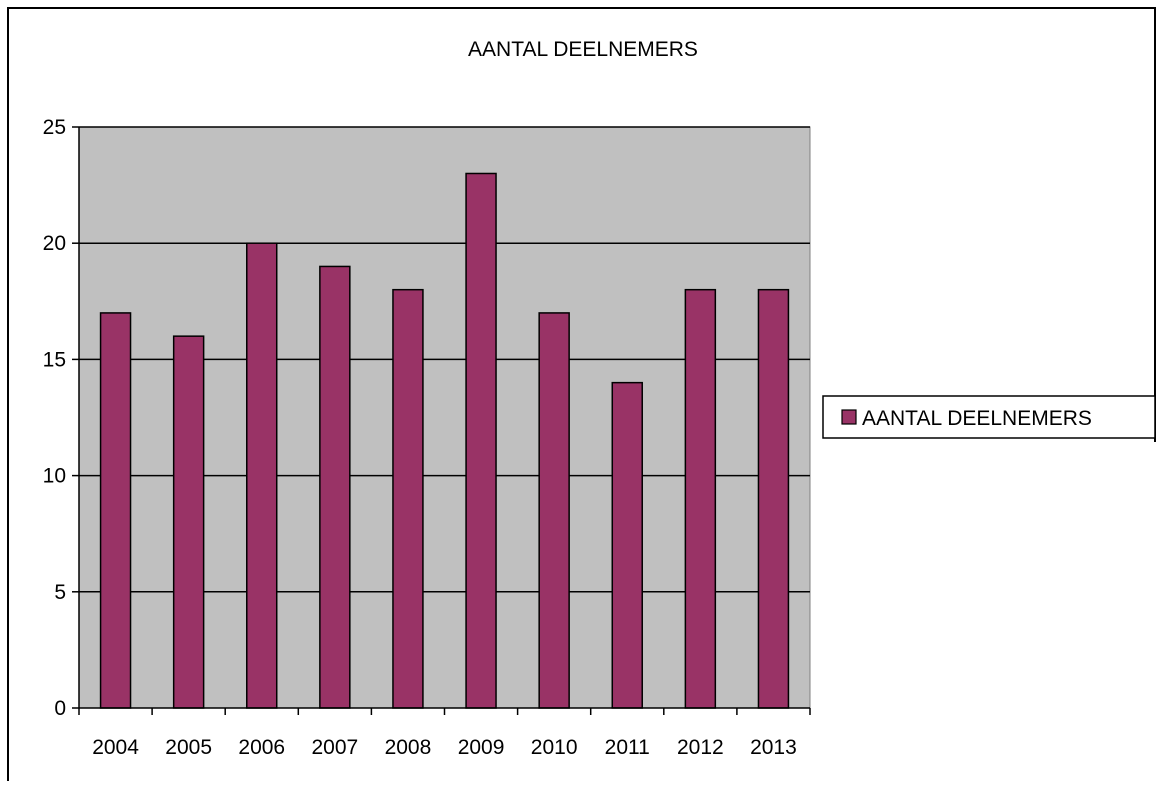 Image resolution: width=1157 pixels, height=785 pixels. I want to click on x-tick-label: 2006, so click(261, 747).